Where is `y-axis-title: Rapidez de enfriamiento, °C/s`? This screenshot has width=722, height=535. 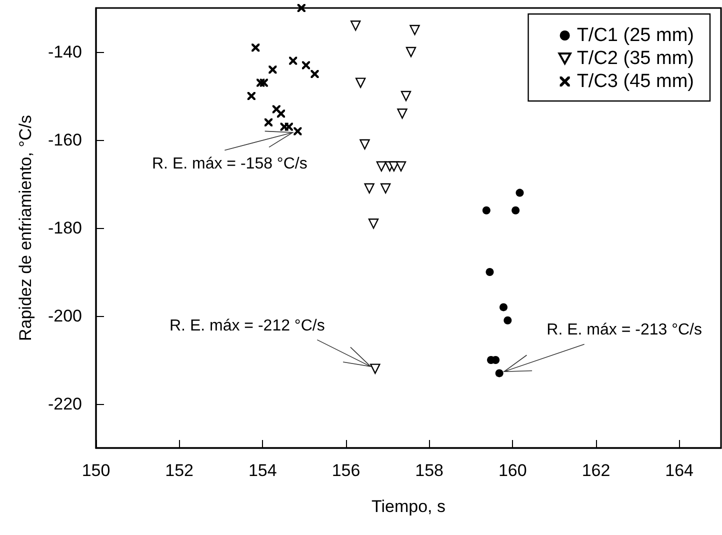 y-axis-title: Rapidez de enfriamiento, °C/s is located at coordinates (25, 228).